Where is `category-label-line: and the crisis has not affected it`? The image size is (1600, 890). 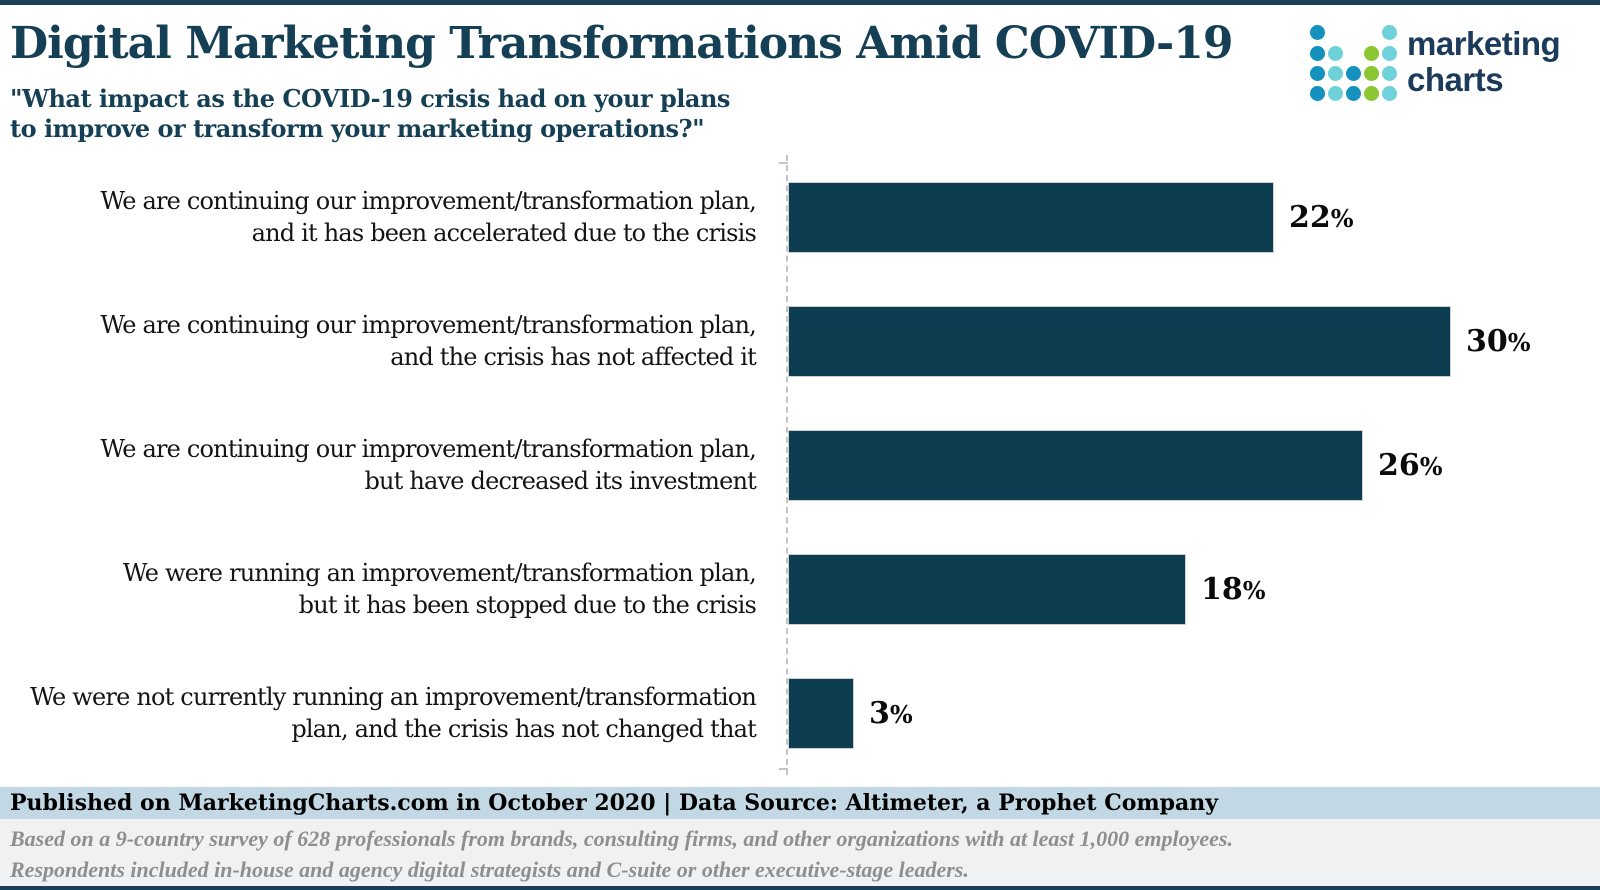
category-label-line: and the crisis has not affected it is located at coordinates (573, 357).